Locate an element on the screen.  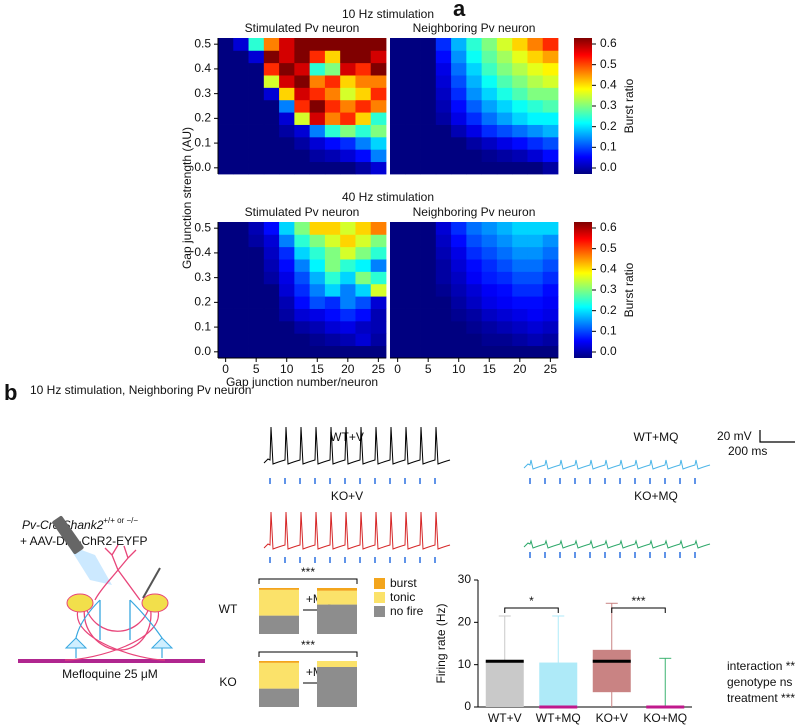
scale-bar-label: 200 ms is located at coordinates (747, 451).